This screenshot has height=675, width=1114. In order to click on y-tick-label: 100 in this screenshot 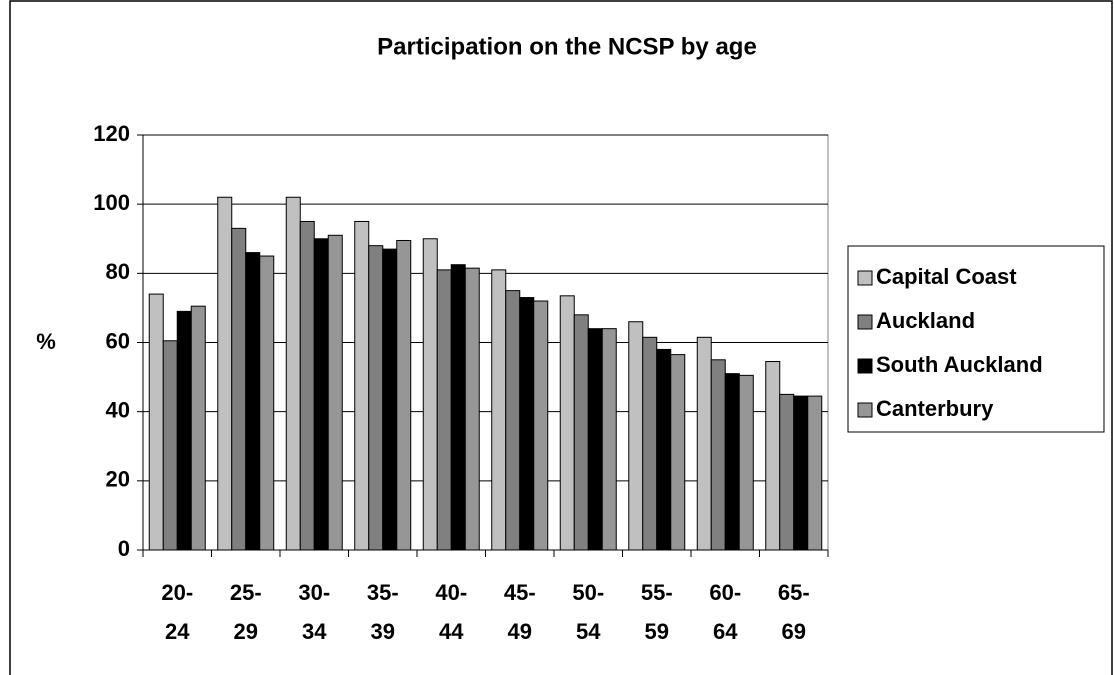, I will do `click(111, 202)`.